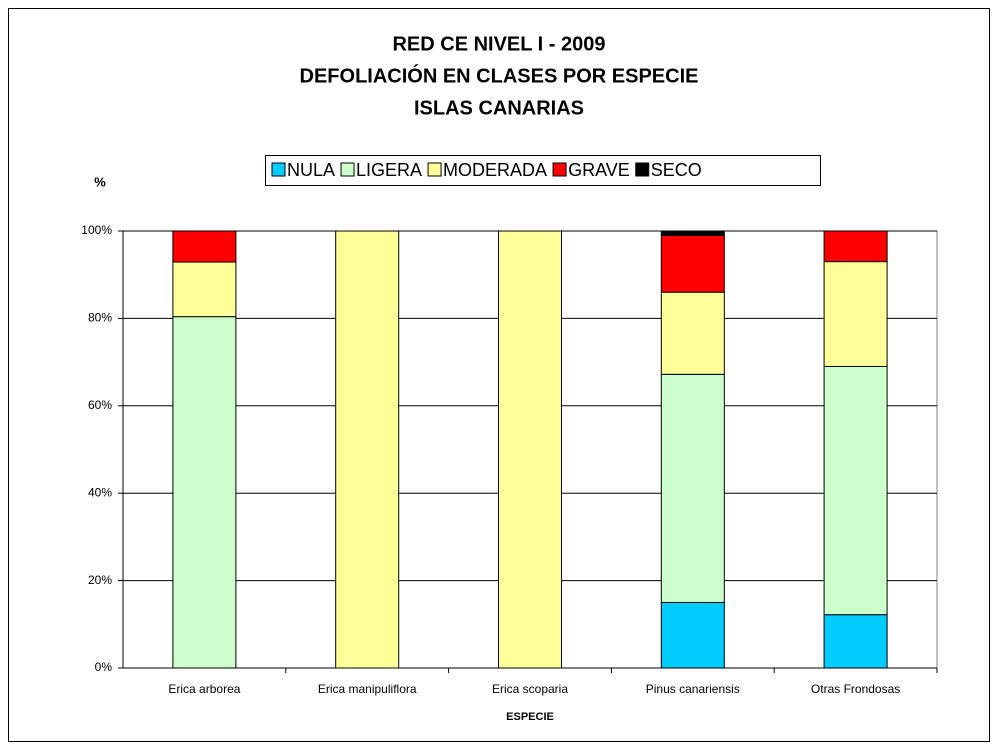 Image resolution: width=998 pixels, height=751 pixels. What do you see at coordinates (100, 492) in the screenshot?
I see `y-tick-label: 40%` at bounding box center [100, 492].